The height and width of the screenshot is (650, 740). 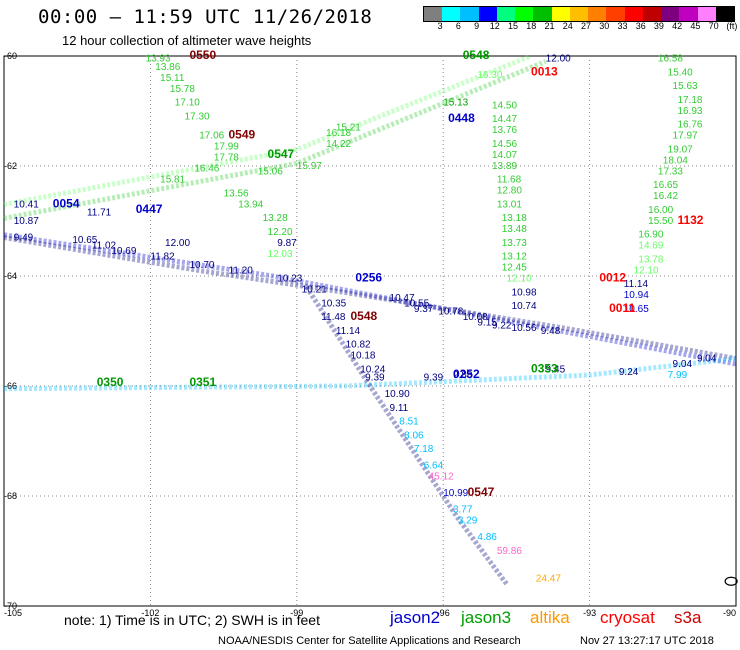 I want to click on lat-axis-label: -64, so click(x=10, y=276).